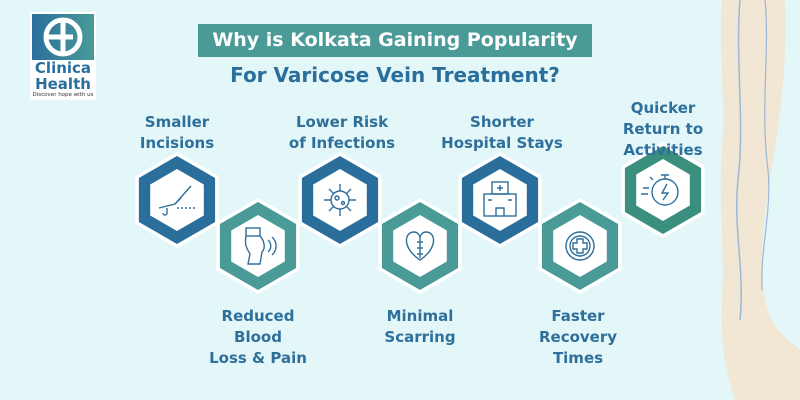  What do you see at coordinates (395, 40) in the screenshot?
I see `title-line-1: Why is Kolkata Gaining Popularity` at bounding box center [395, 40].